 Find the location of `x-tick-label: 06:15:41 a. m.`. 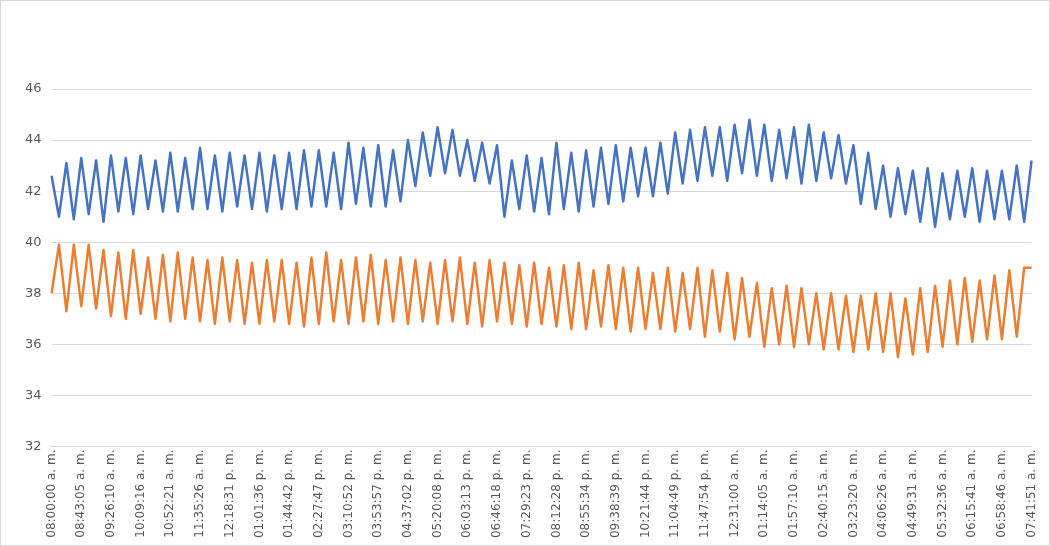

x-tick-label: 06:15:41 a. m. is located at coordinates (971, 493).